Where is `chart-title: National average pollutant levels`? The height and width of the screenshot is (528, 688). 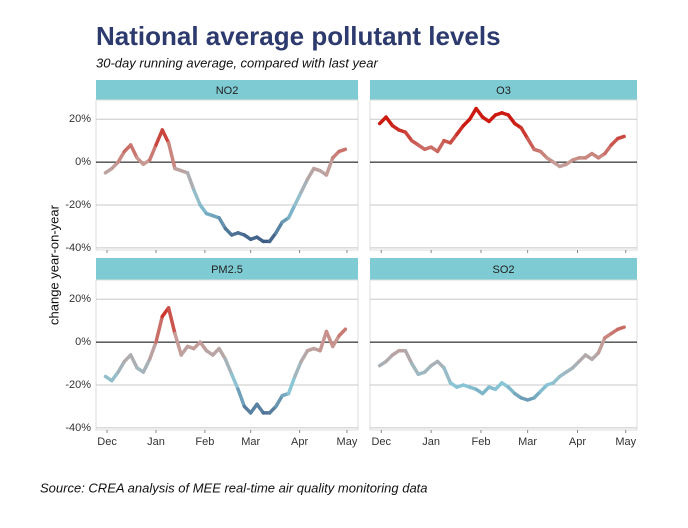
chart-title: National average pollutant levels is located at coordinates (298, 36).